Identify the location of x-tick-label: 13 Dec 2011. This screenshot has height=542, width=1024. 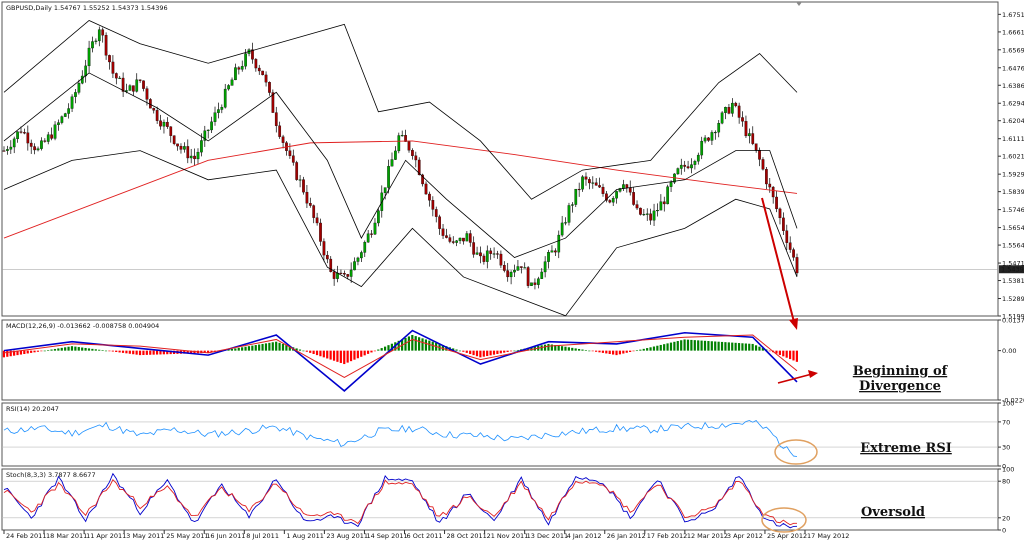
(548, 536).